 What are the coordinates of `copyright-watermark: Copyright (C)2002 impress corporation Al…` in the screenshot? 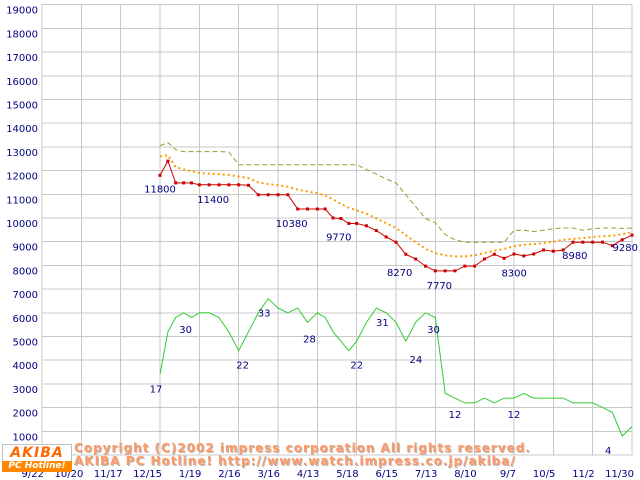 It's located at (302, 454).